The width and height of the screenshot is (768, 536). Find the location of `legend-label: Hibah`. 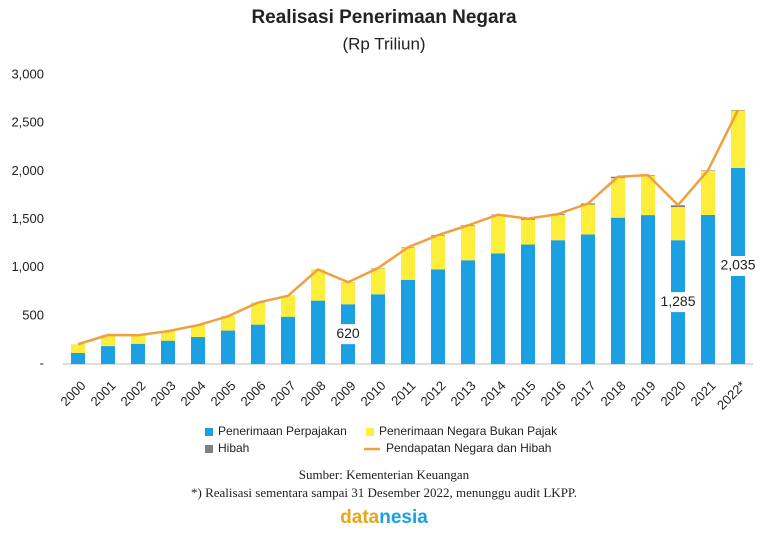

legend-label: Hibah is located at coordinates (233, 448).